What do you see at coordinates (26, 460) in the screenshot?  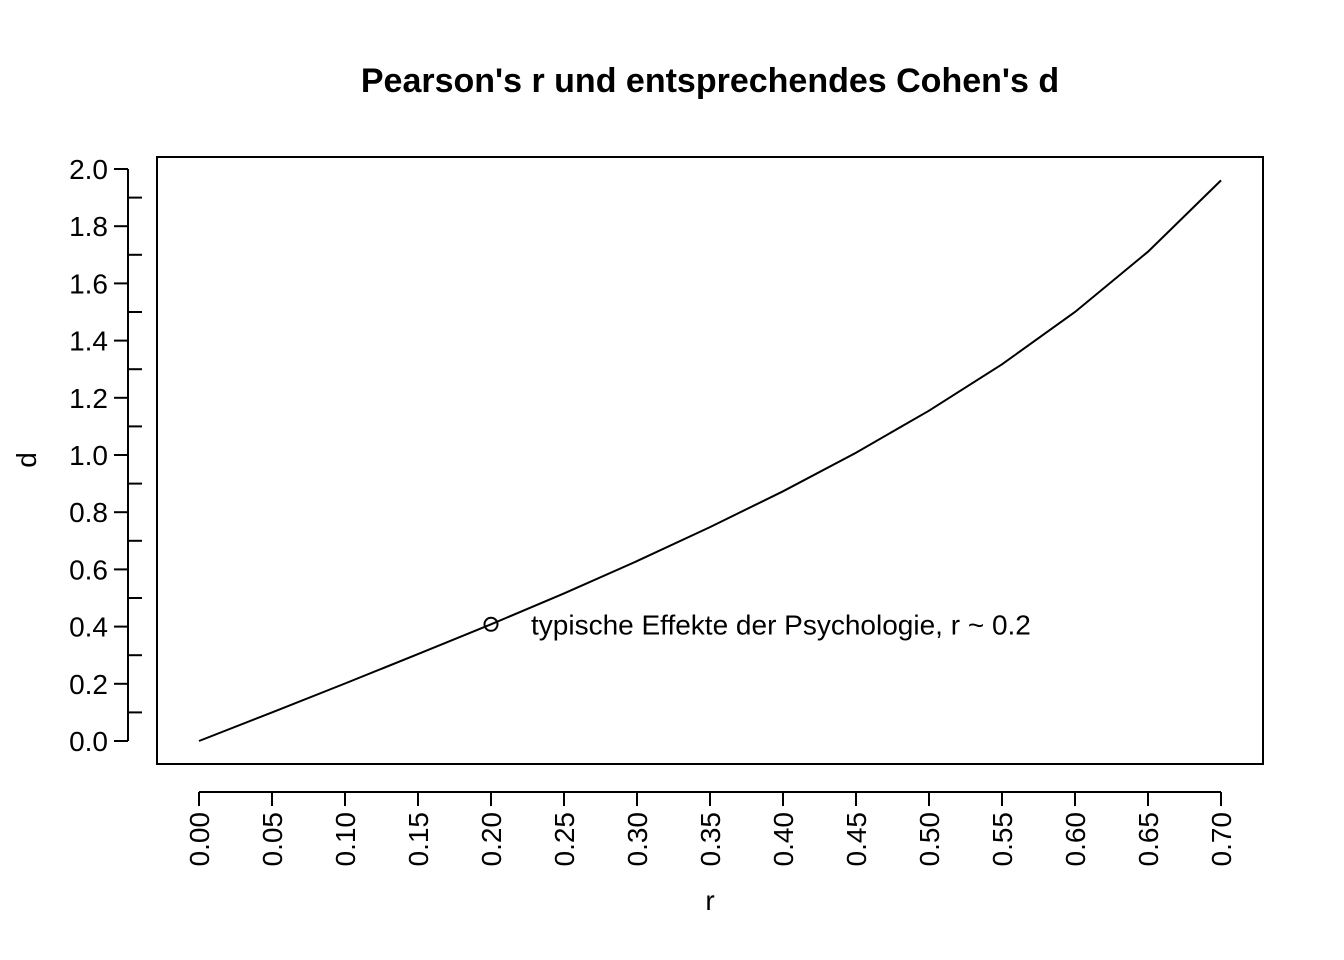 I see `y-axis-label: d` at bounding box center [26, 460].